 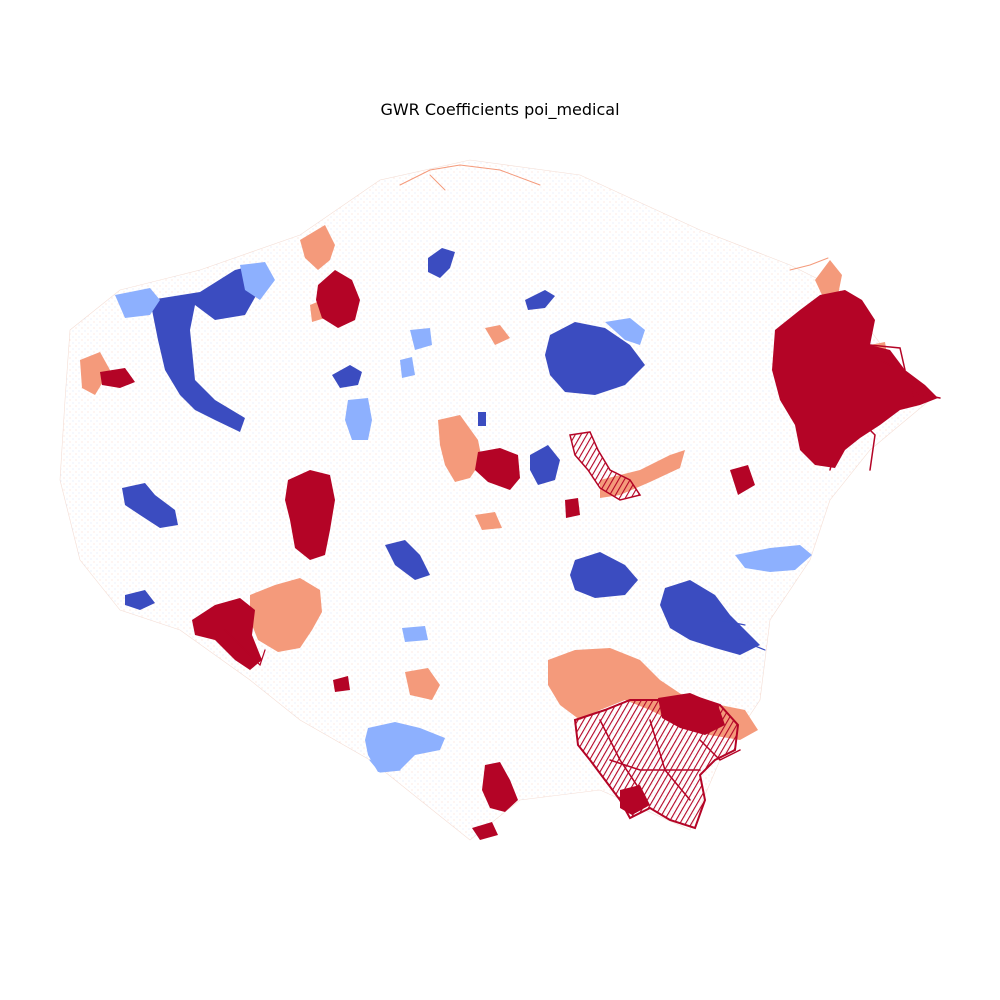 What do you see at coordinates (545, 465) in the screenshot?
I see `cluster-center-blue` at bounding box center [545, 465].